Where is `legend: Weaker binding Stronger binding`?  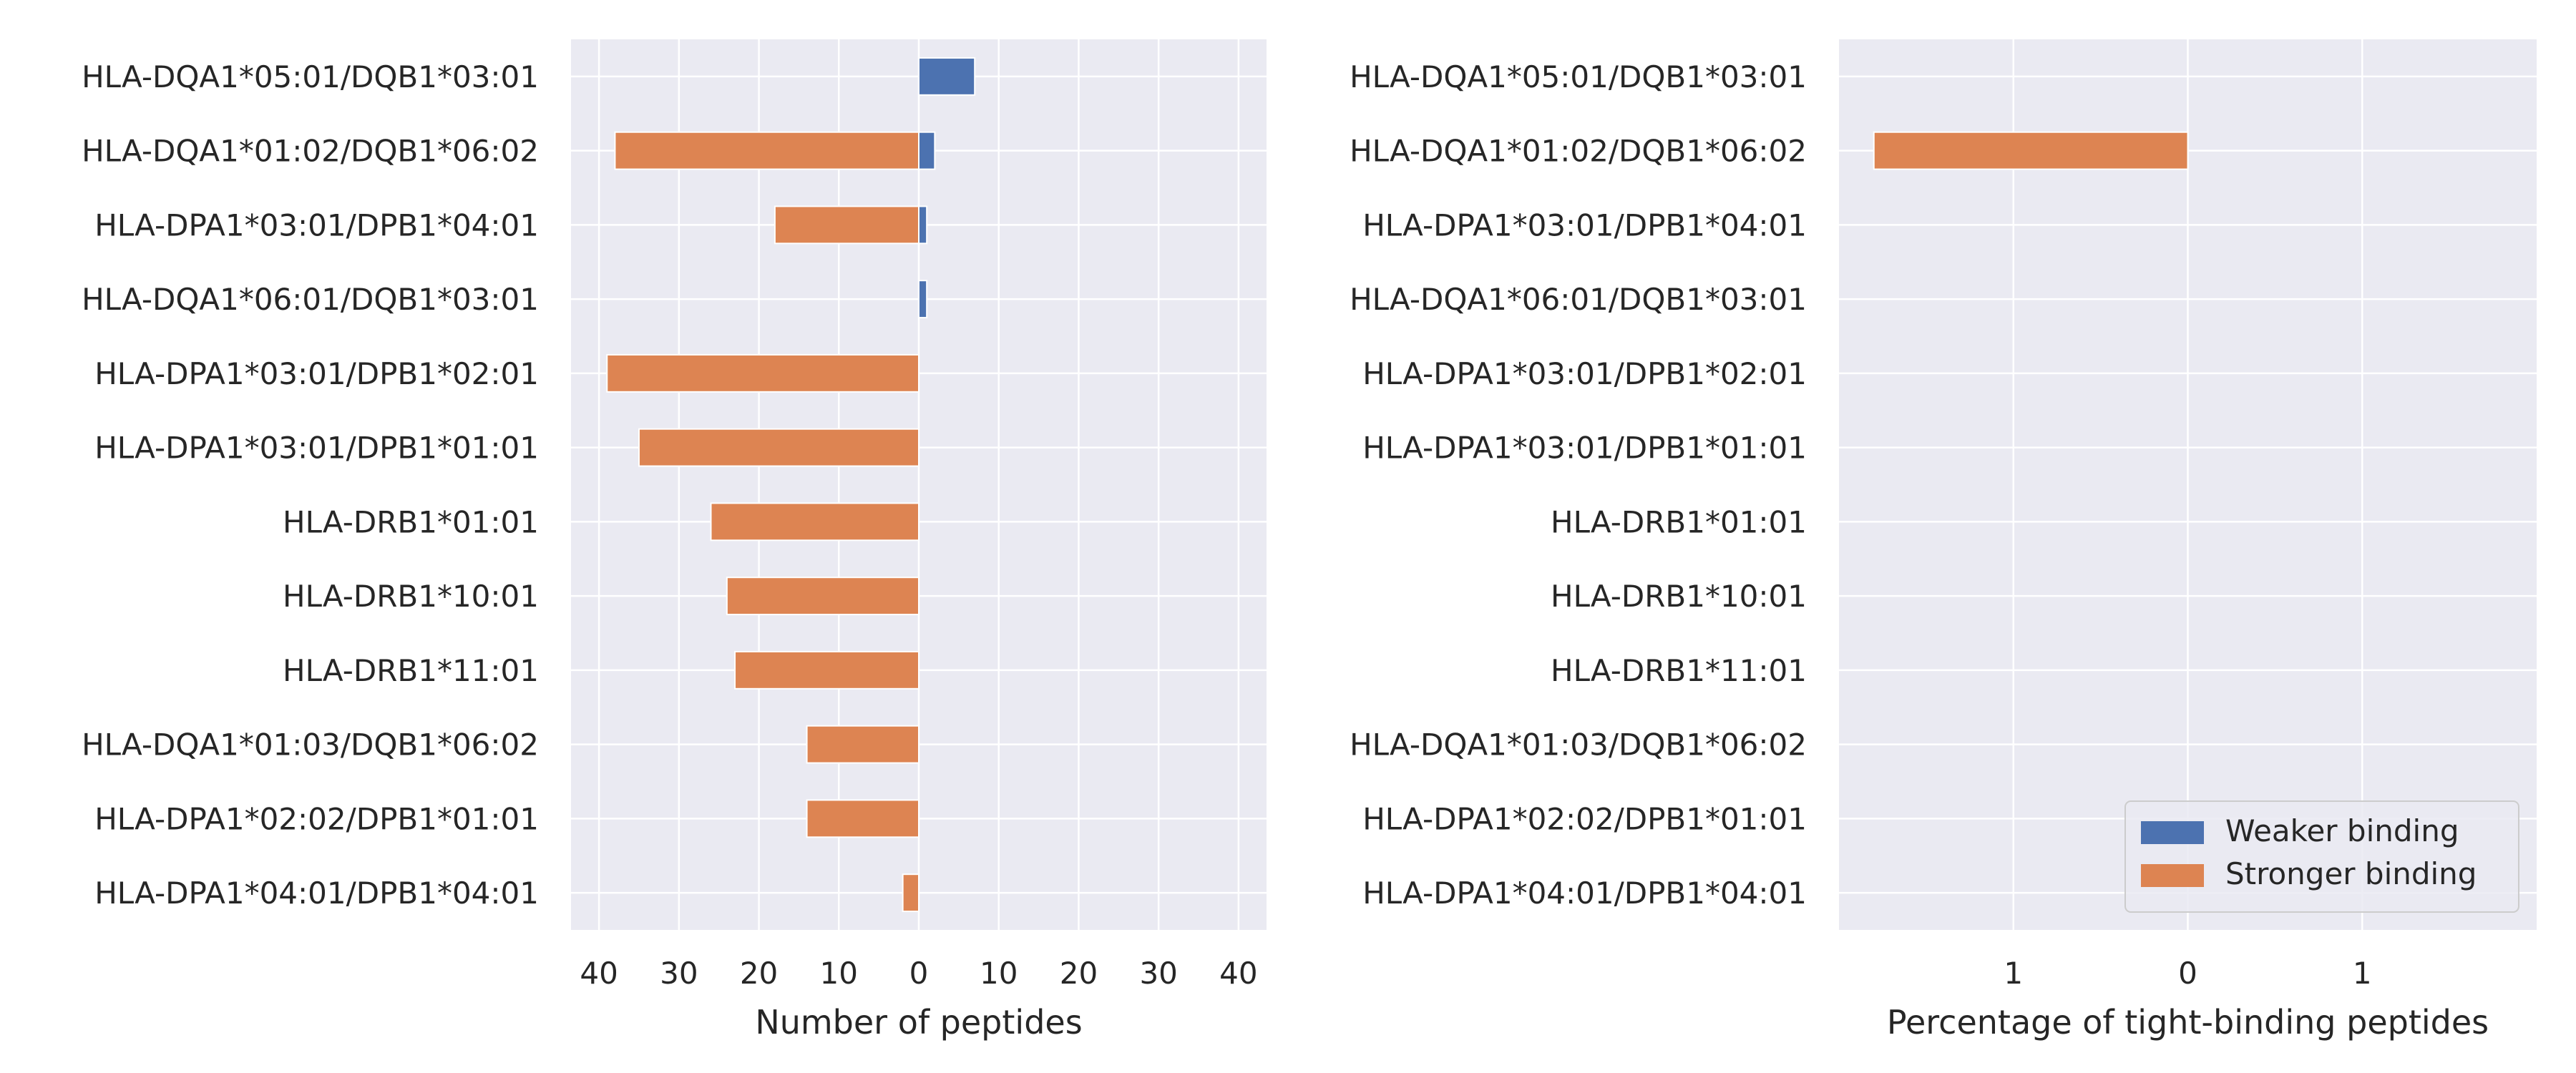 legend: Weaker binding Stronger binding is located at coordinates (2321, 856).